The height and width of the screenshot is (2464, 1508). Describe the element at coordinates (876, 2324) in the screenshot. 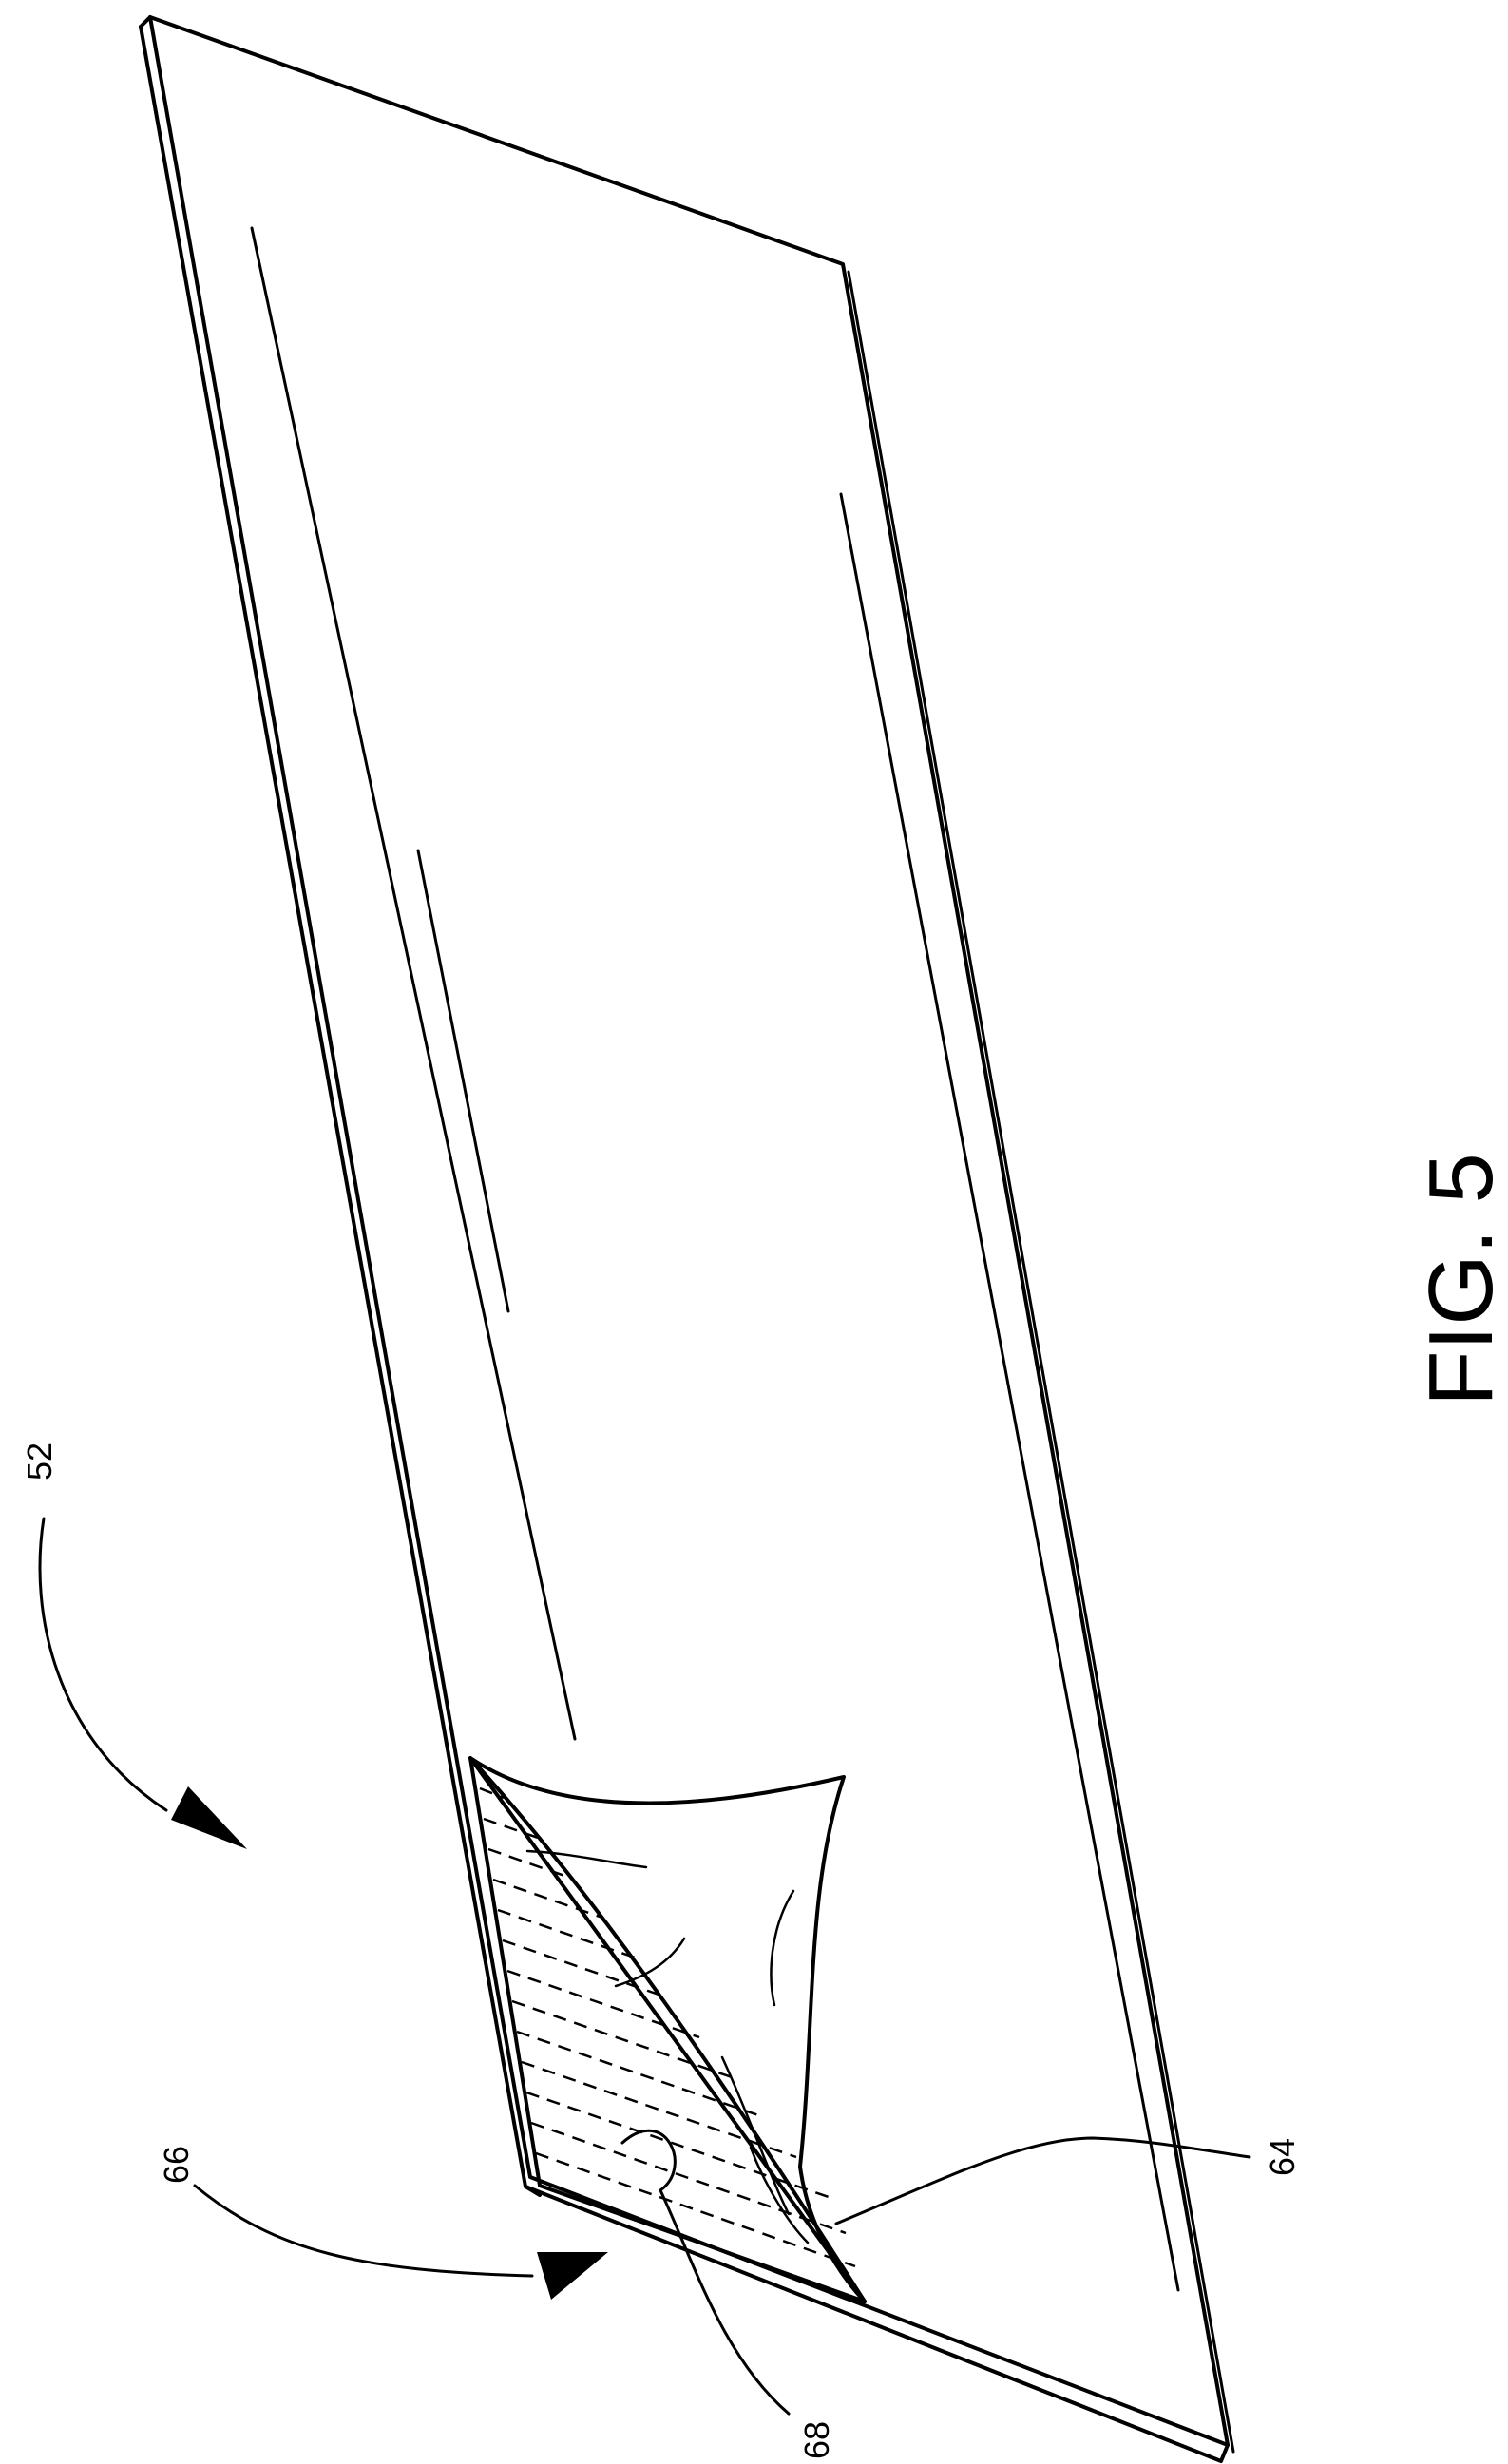

I see `panel-bottom-edge` at that location.